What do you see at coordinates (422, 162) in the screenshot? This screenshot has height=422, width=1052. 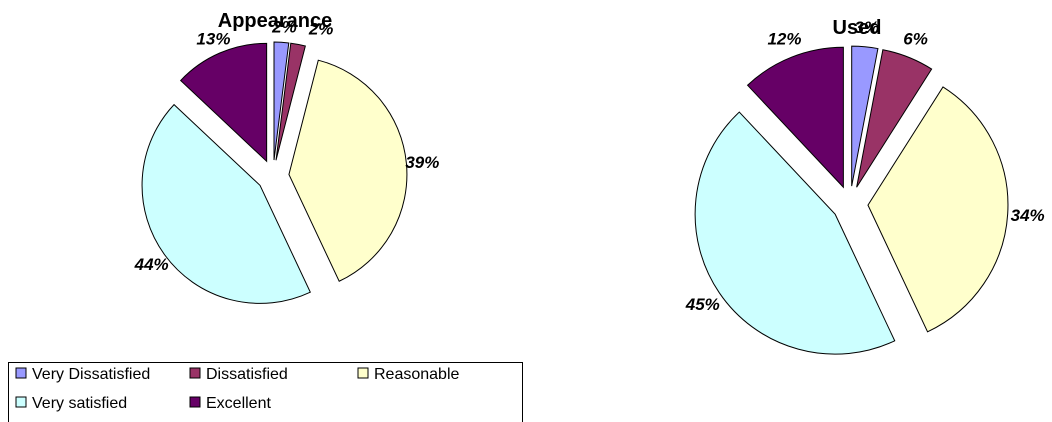 I see `data-label-reasonable: 39%` at bounding box center [422, 162].